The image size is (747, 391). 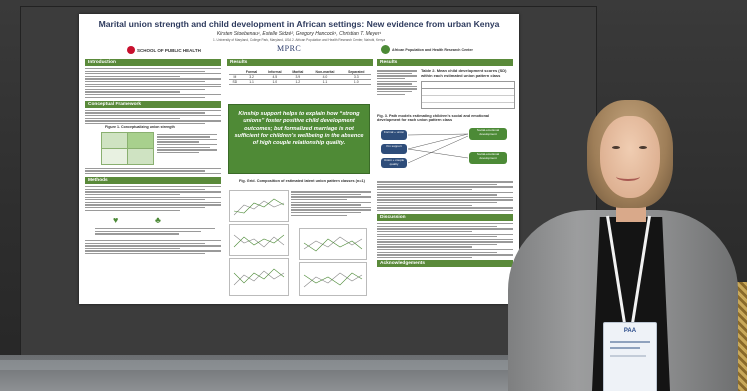 I want to click on aphrc-globe-icon, so click(x=385, y=49).